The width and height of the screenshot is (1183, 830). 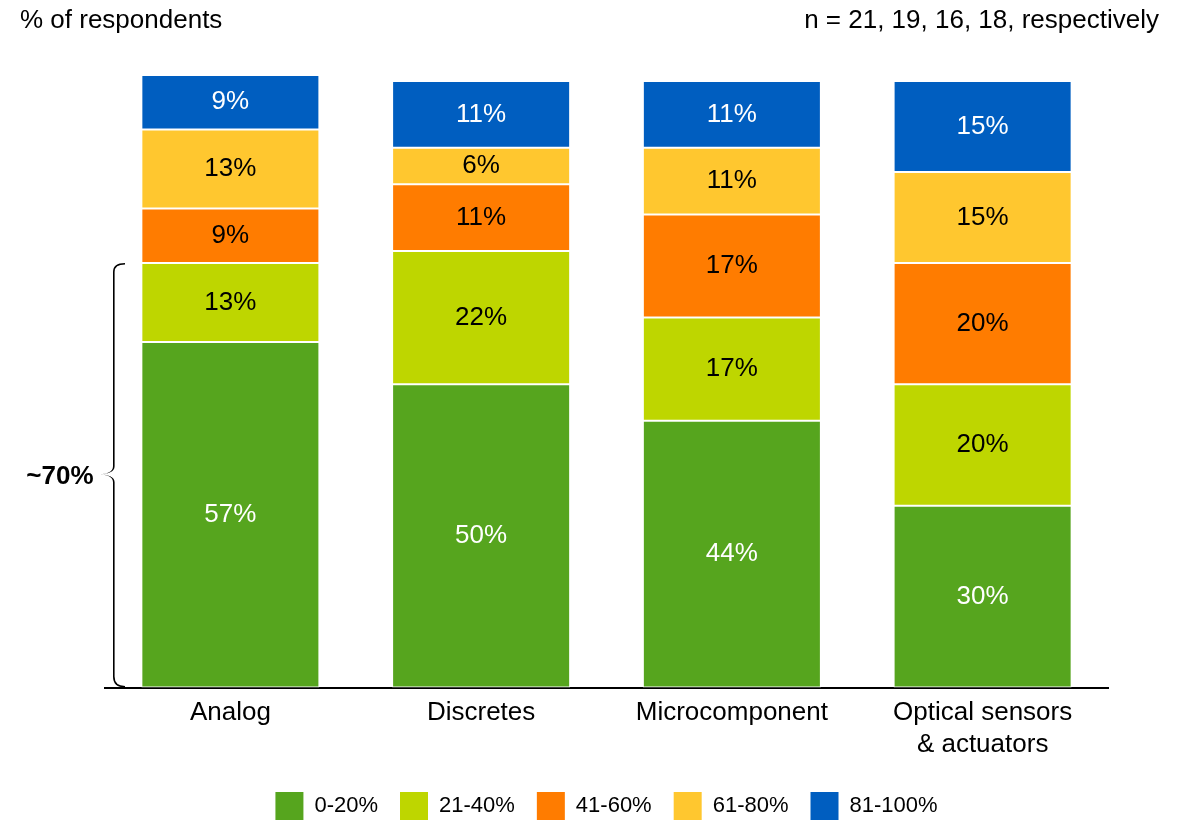 I want to click on legend-label: 41-60%, so click(x=613, y=805).